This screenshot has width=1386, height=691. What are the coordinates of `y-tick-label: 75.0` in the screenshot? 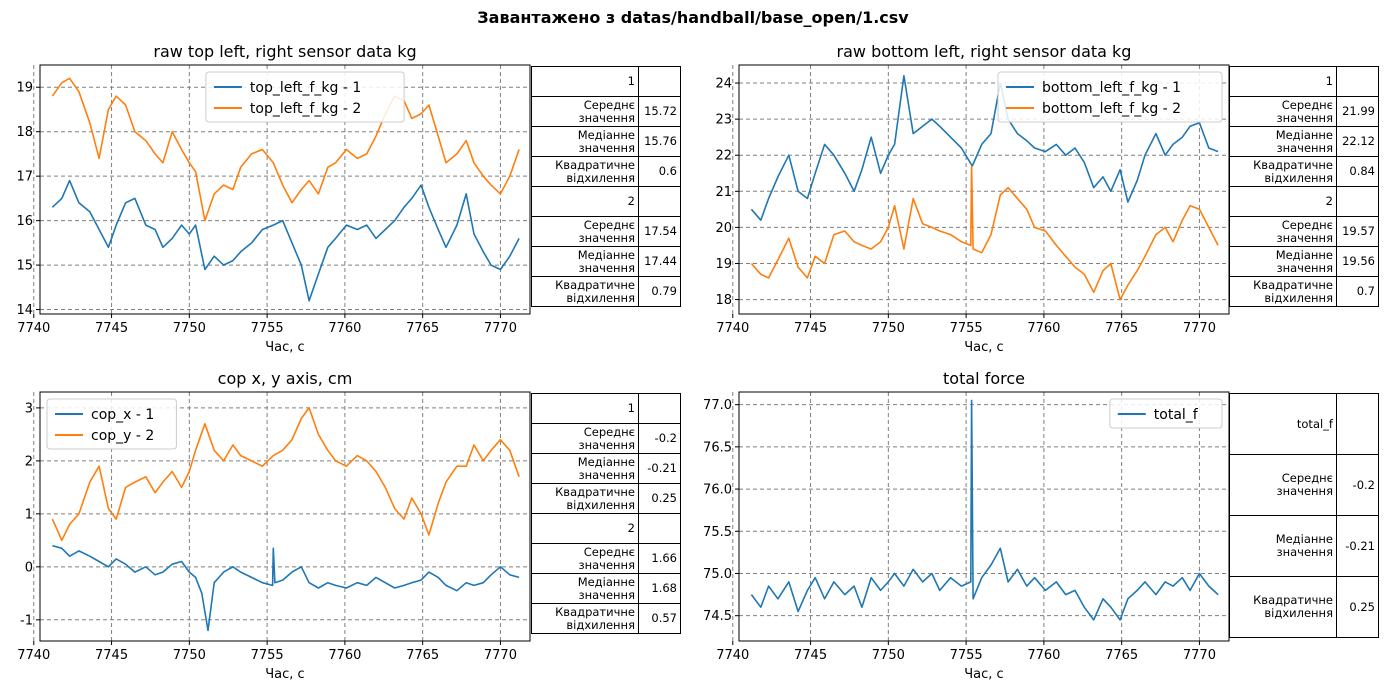 It's located at (717, 574).